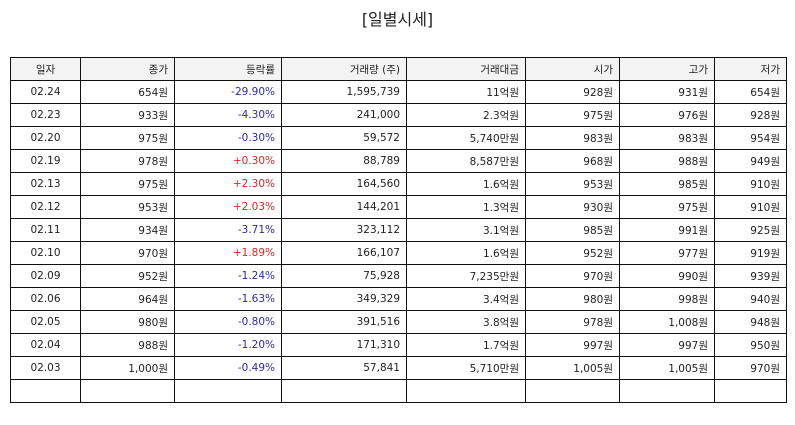 The width and height of the screenshot is (795, 425). Describe the element at coordinates (667, 69) in the screenshot. I see `column-header-high: 고가` at that location.